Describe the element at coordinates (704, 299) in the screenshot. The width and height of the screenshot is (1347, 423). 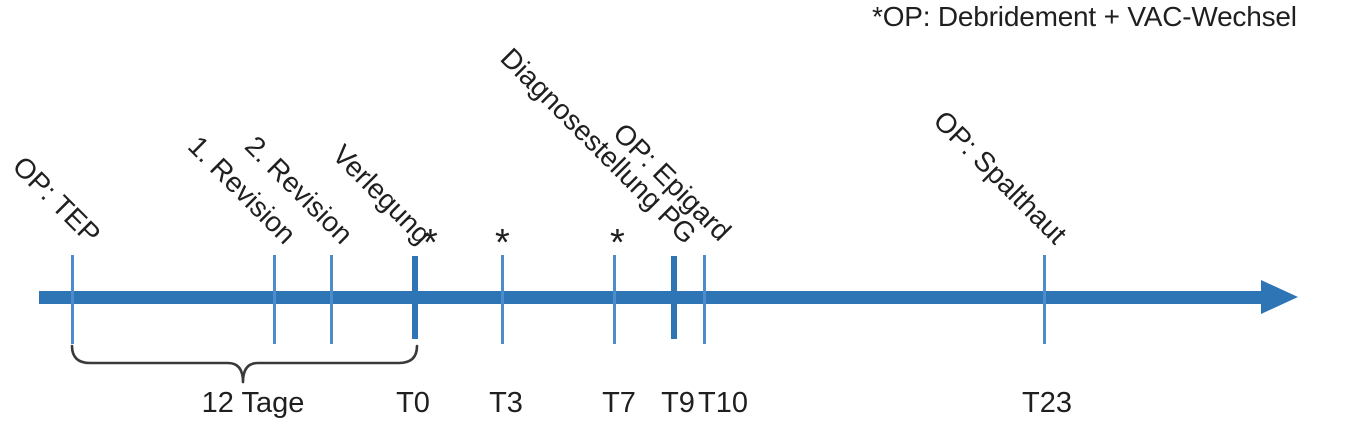
I see `tick-t10` at that location.